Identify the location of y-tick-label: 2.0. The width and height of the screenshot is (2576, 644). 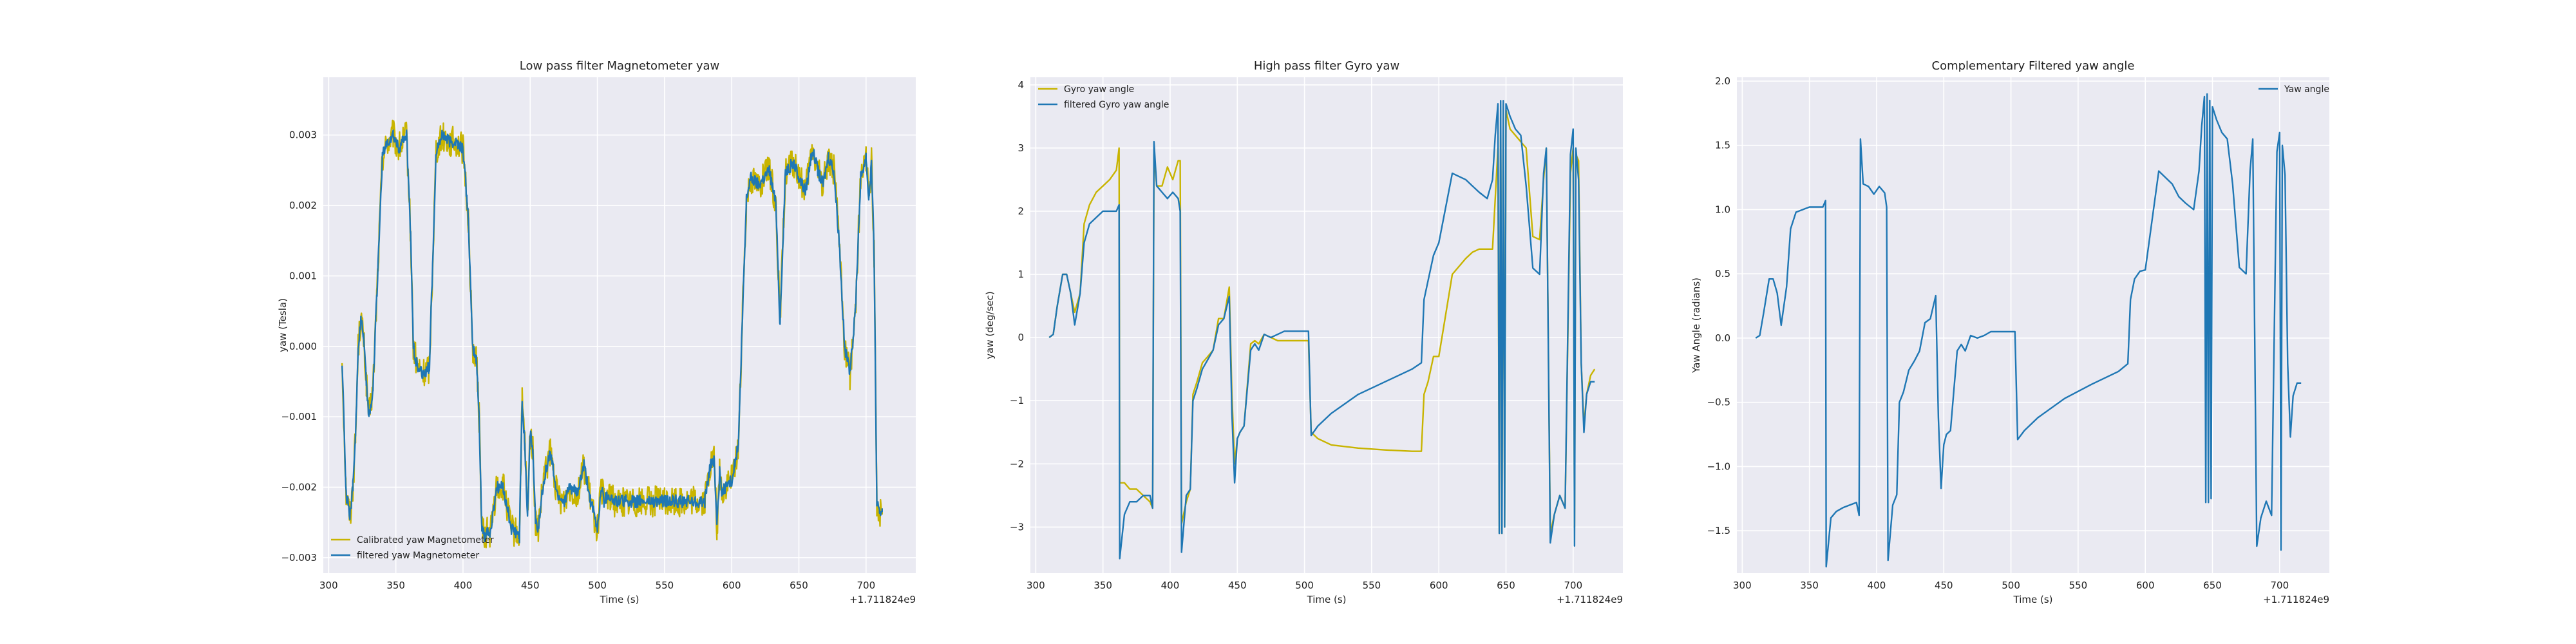
(1723, 81).